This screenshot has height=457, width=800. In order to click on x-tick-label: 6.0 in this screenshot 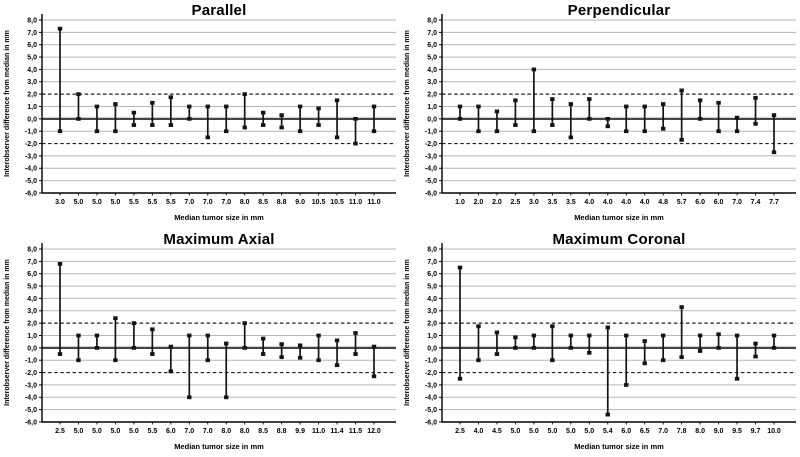, I will do `click(626, 431)`.